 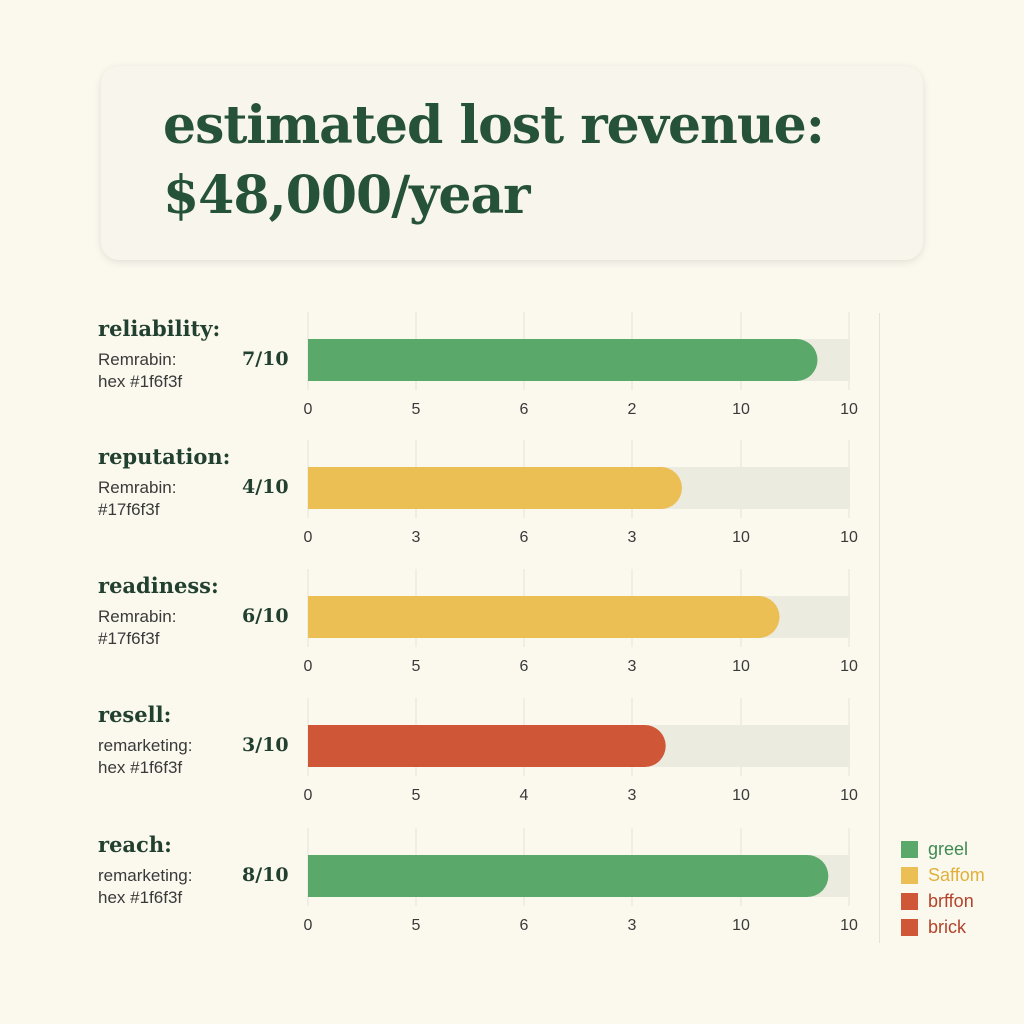 What do you see at coordinates (879, 628) in the screenshot?
I see `divider-line` at bounding box center [879, 628].